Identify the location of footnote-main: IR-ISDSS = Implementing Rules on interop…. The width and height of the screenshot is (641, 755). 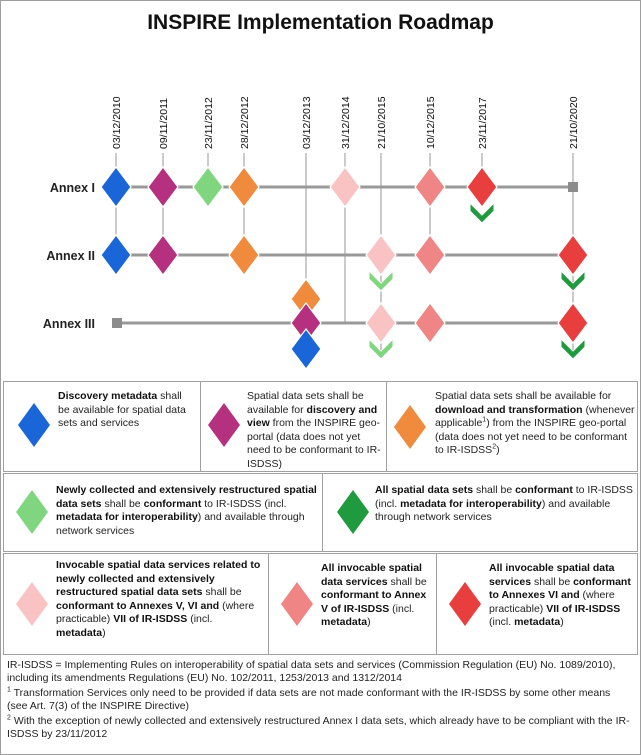
(311, 672).